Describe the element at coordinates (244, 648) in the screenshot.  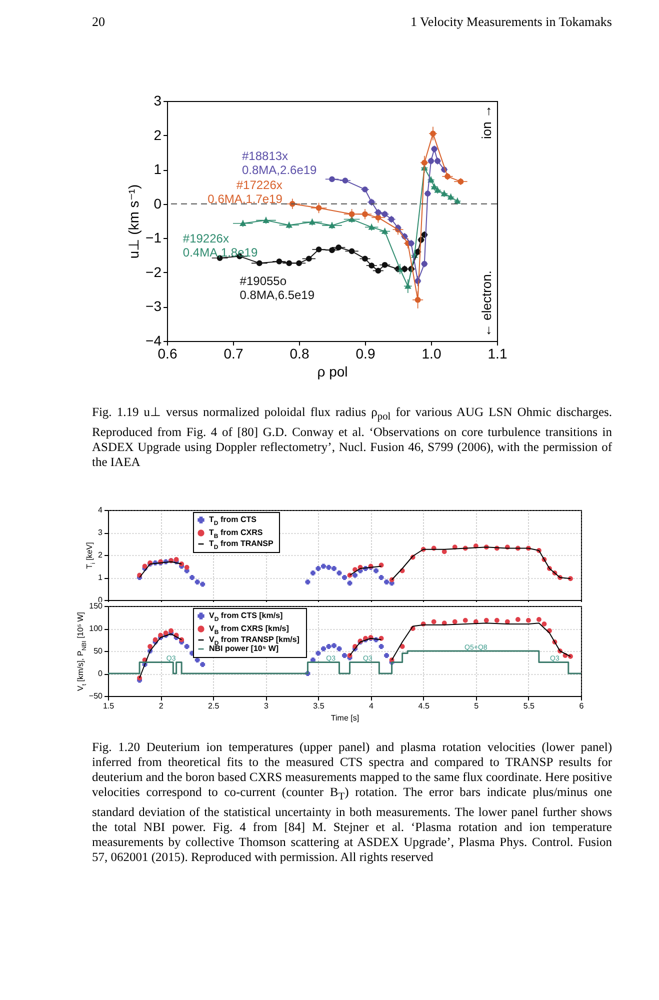
I see `legend-label: NBI power [10⁵ W]` at that location.